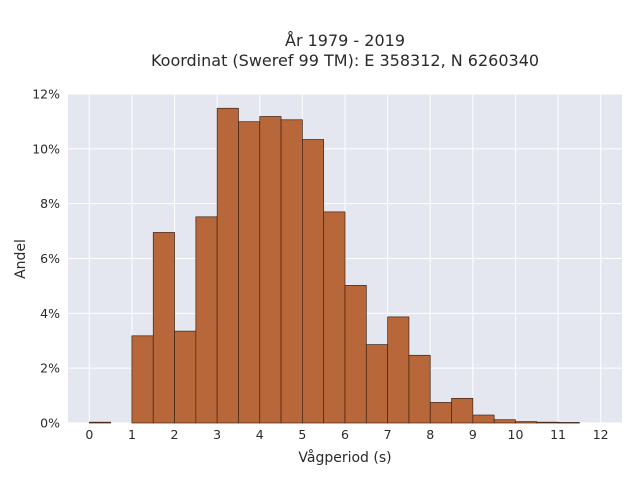 The image size is (640, 480). Describe the element at coordinates (175, 434) in the screenshot. I see `x-tick-label: 2` at that location.